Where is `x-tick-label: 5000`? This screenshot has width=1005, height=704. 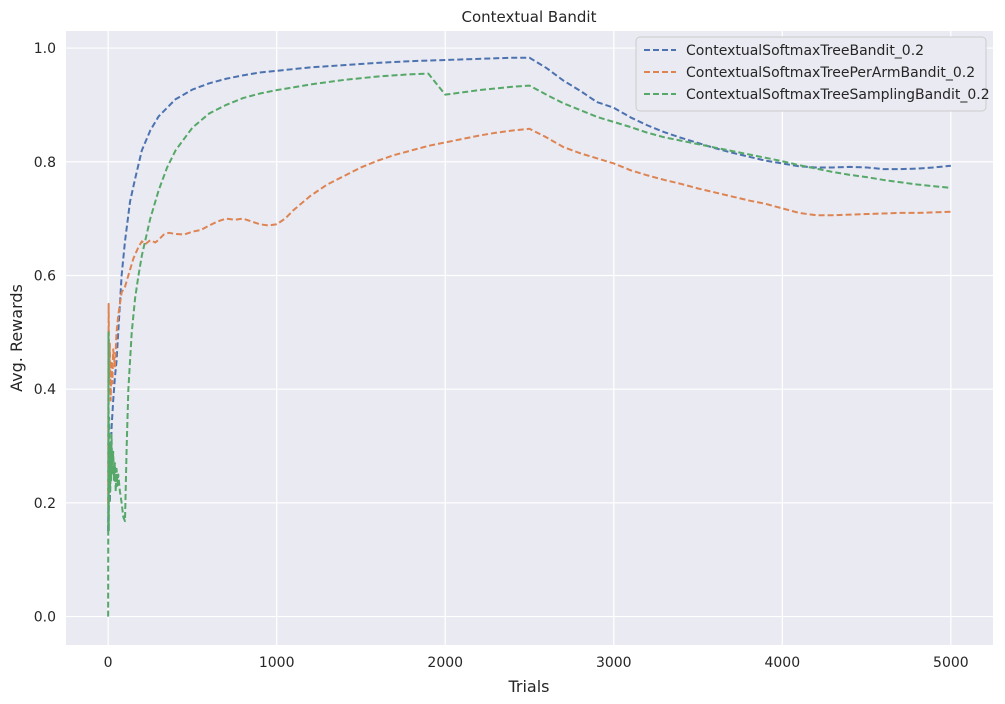
x-tick-label: 5000 is located at coordinates (951, 663).